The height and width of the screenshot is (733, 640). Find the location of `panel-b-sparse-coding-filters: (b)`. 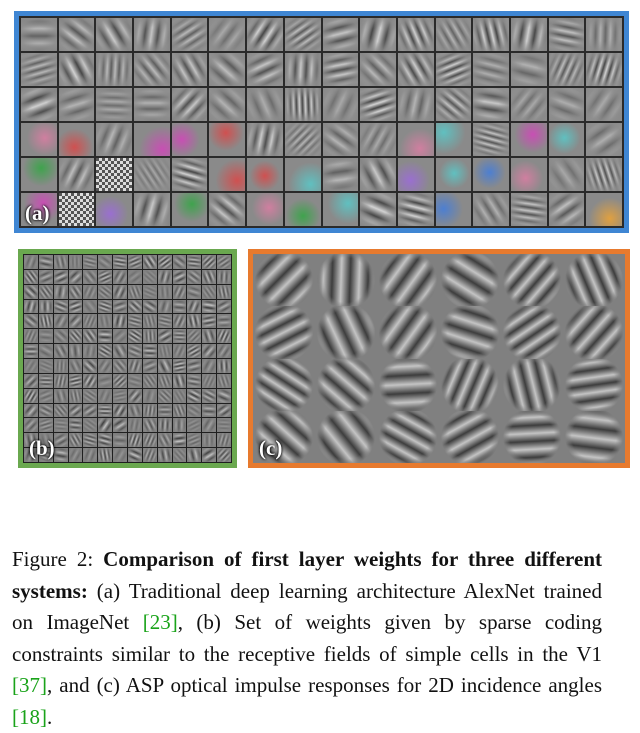

panel-b-sparse-coding-filters: (b) is located at coordinates (127, 358).